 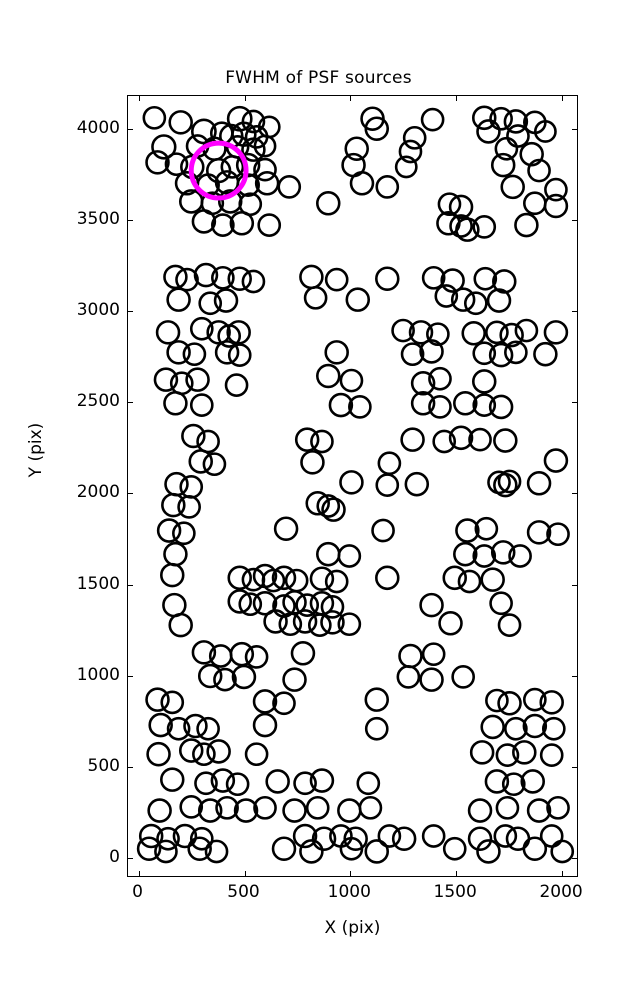 I want to click on y-tick-label: 2000, so click(x=98, y=492).